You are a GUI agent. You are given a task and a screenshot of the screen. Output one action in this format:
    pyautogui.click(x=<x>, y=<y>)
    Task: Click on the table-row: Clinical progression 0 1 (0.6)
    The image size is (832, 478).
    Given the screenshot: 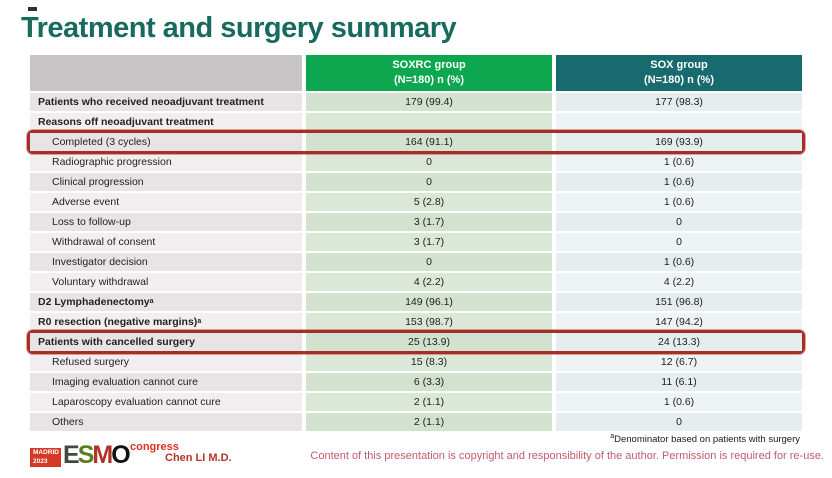 What is the action you would take?
    pyautogui.click(x=416, y=182)
    